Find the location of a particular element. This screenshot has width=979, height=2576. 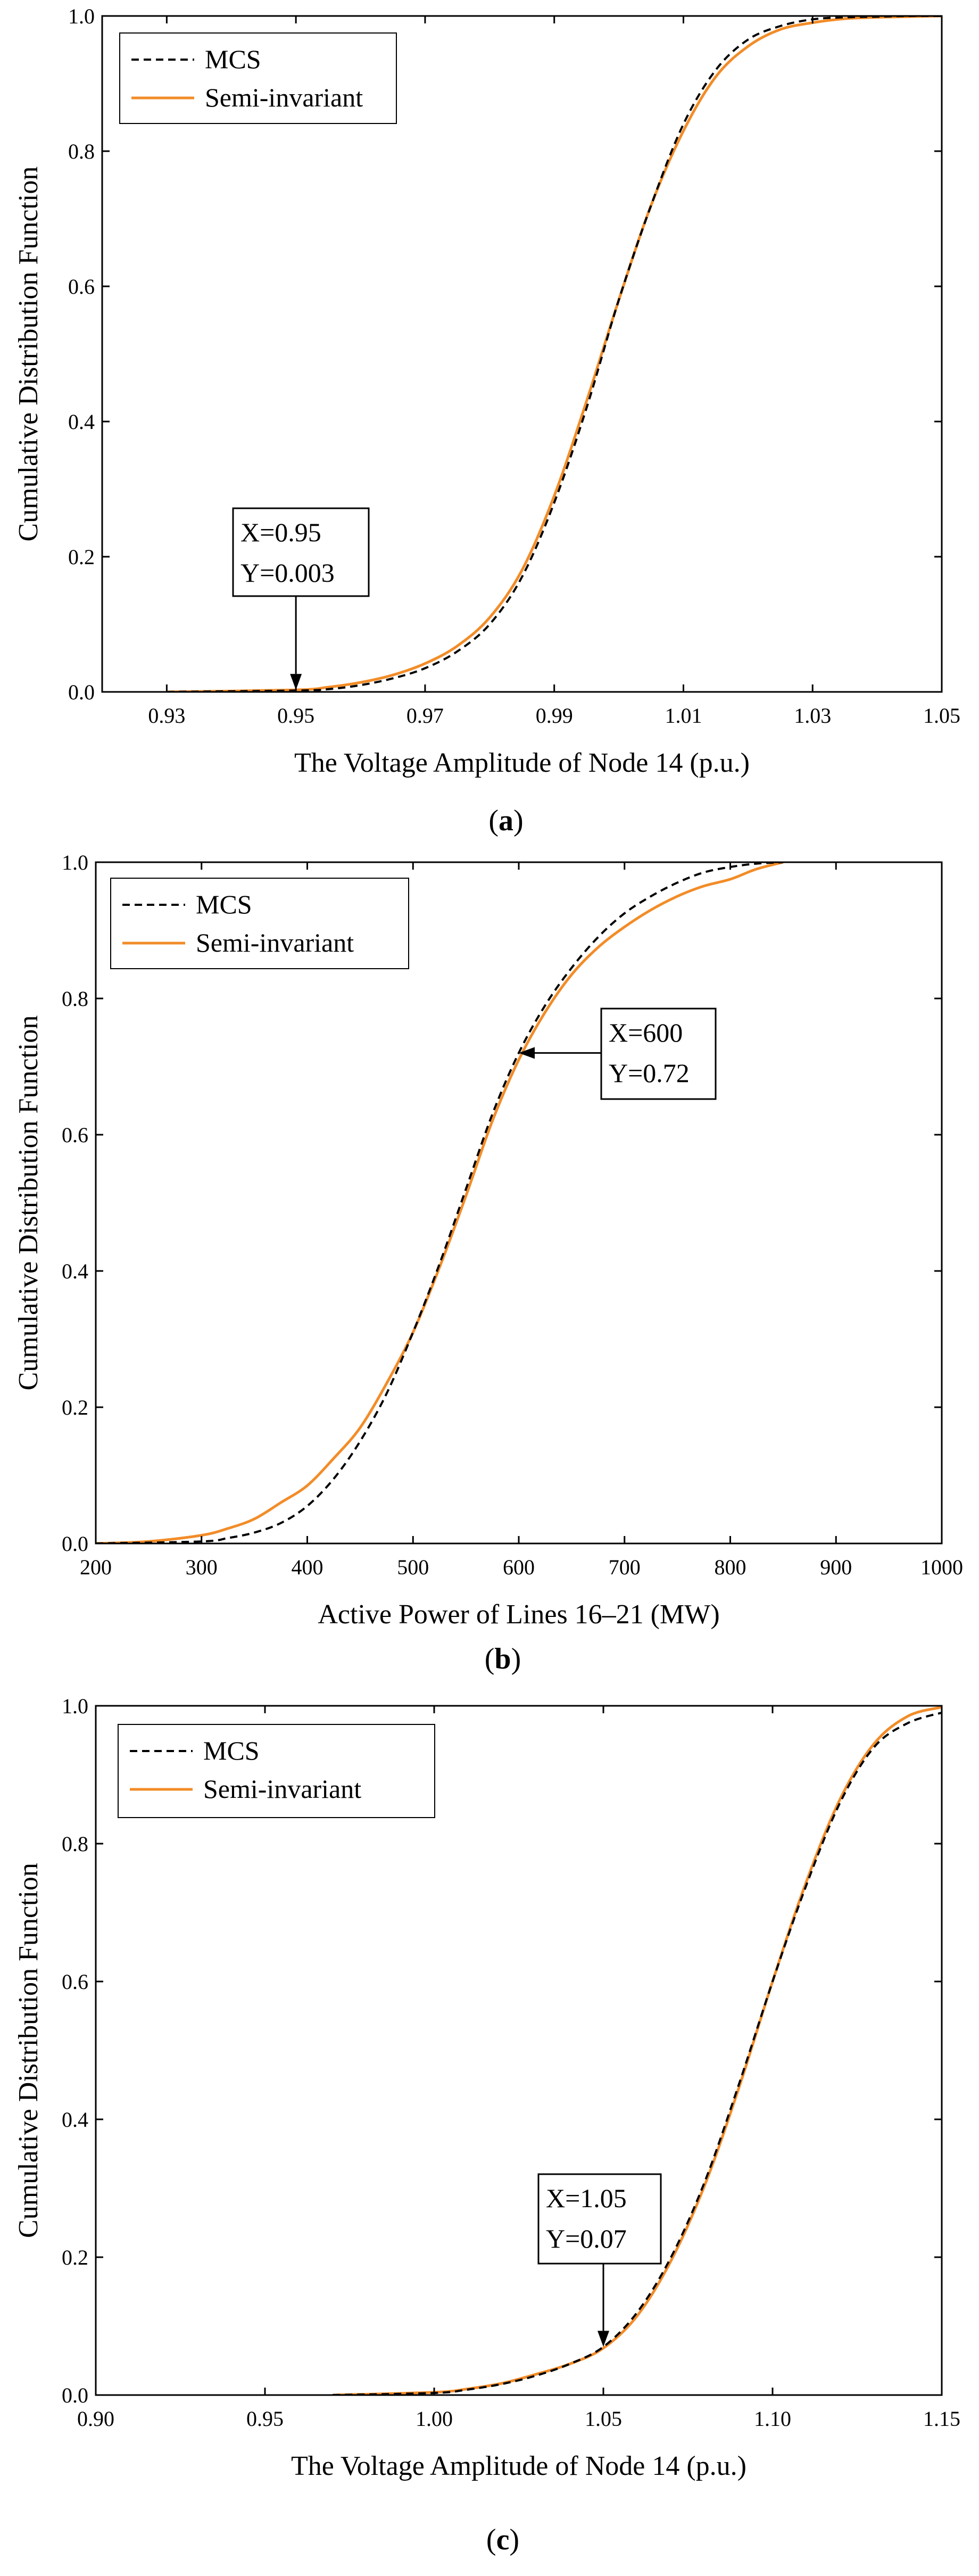

x-tick-label: 300 is located at coordinates (202, 1567).